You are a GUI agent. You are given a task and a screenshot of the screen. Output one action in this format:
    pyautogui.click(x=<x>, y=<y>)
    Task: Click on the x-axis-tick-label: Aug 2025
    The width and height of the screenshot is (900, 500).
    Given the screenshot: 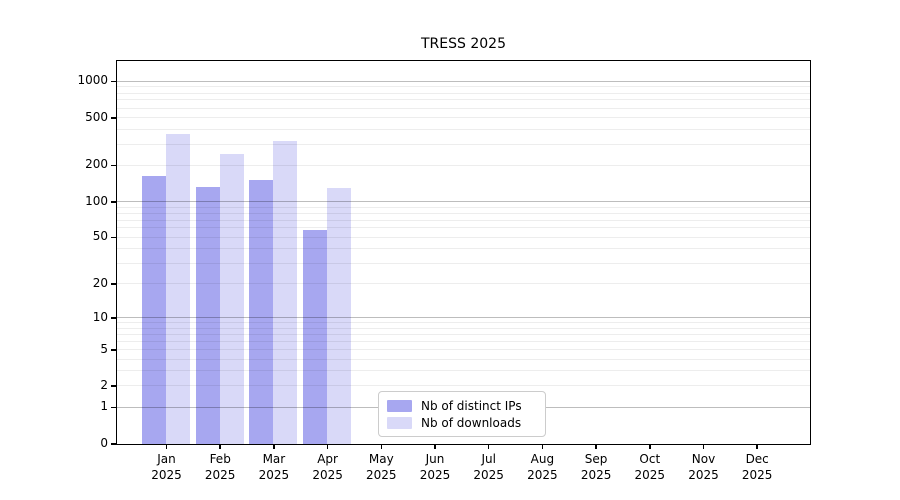 What is the action you would take?
    pyautogui.click(x=542, y=467)
    